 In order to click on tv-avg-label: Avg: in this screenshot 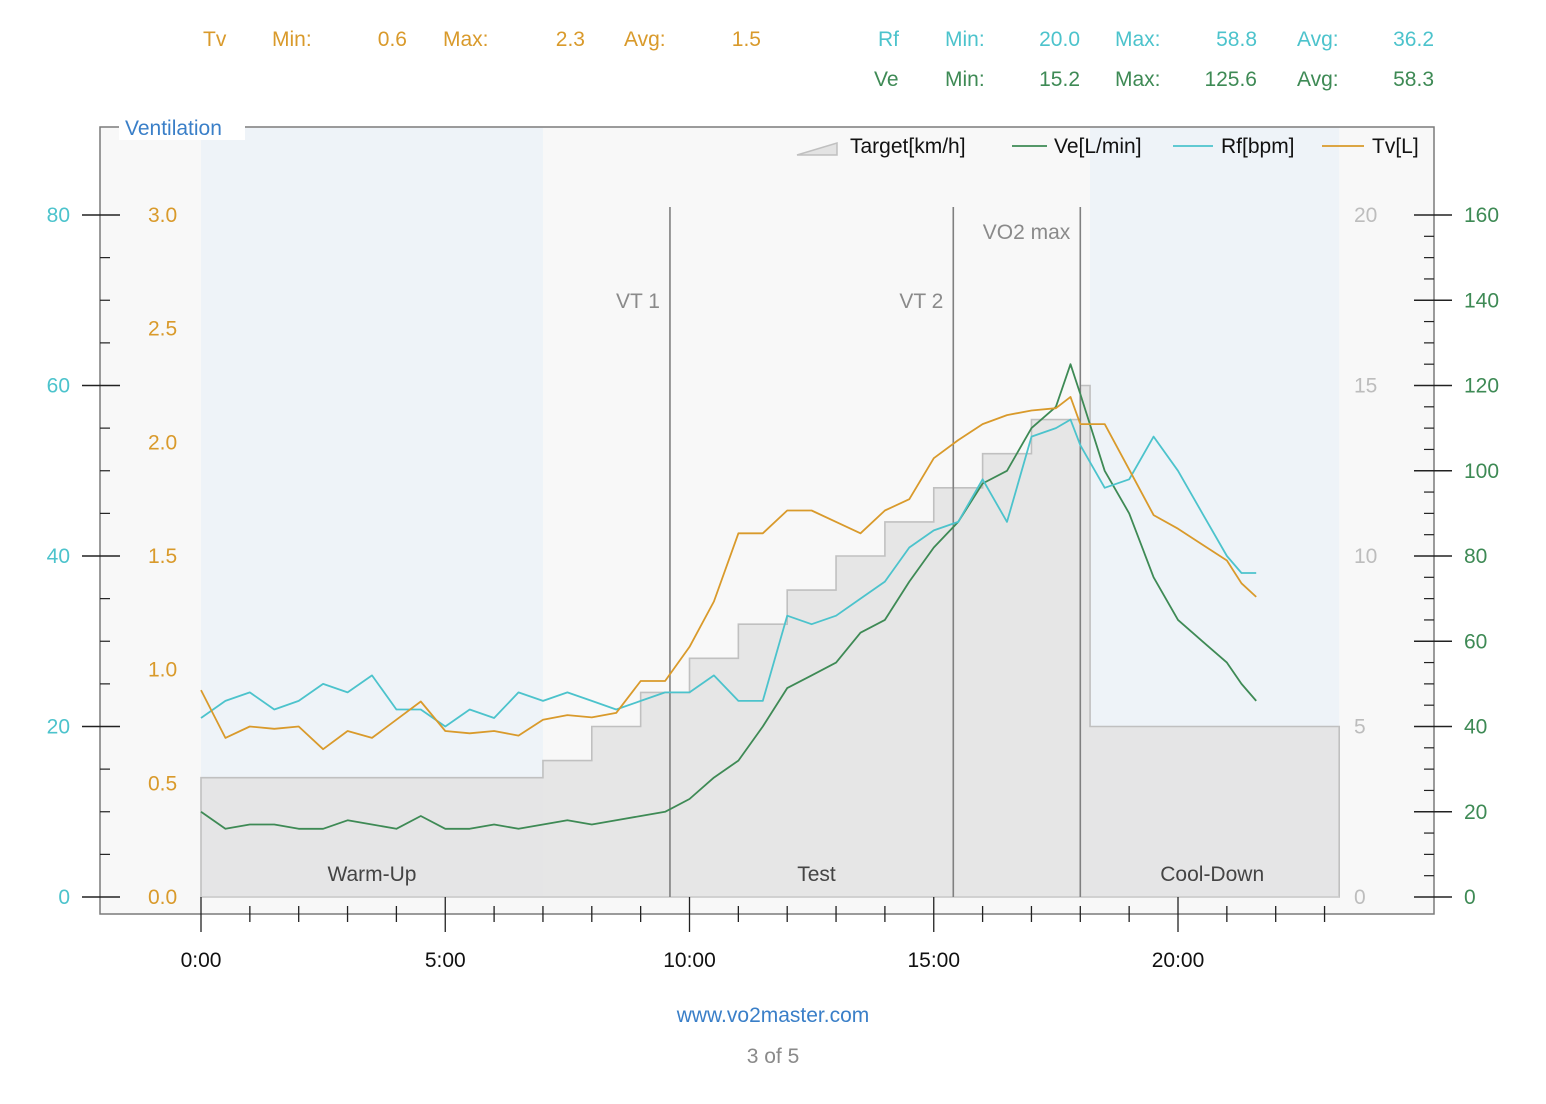, I will do `click(645, 39)`.